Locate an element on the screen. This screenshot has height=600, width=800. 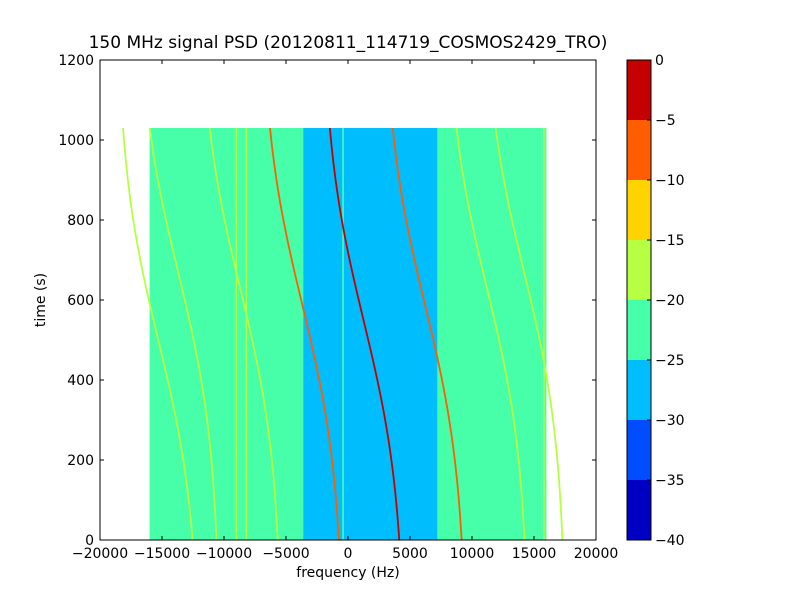
colorbar-tick-label: −25 is located at coordinates (670, 361).